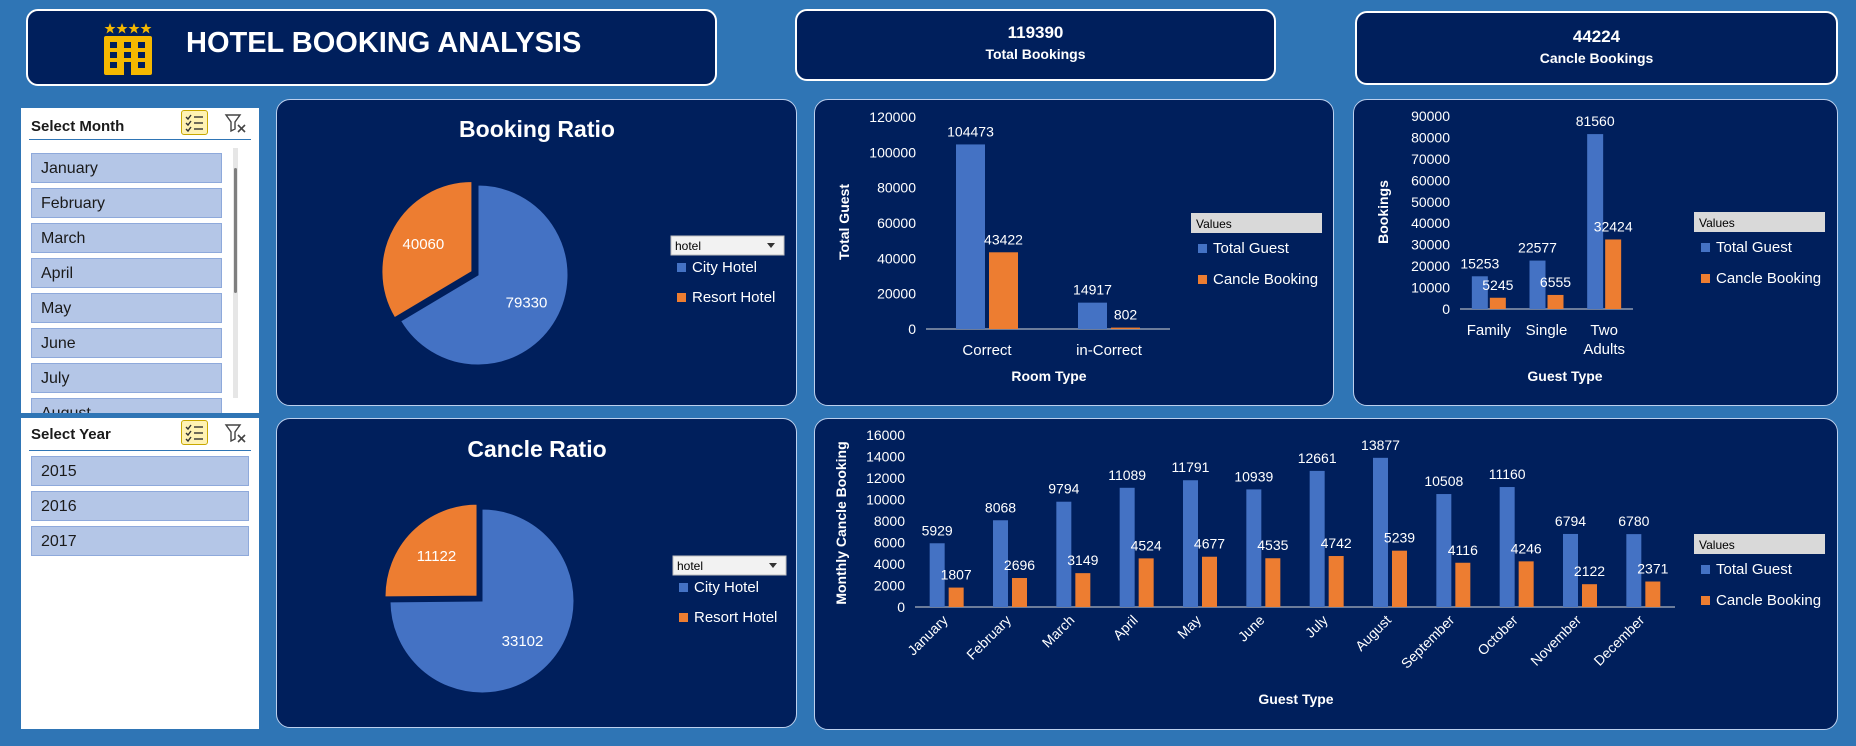 Image resolution: width=1856 pixels, height=746 pixels. Describe the element at coordinates (1570, 570) in the screenshot. I see `bar-total-guest-november` at that location.